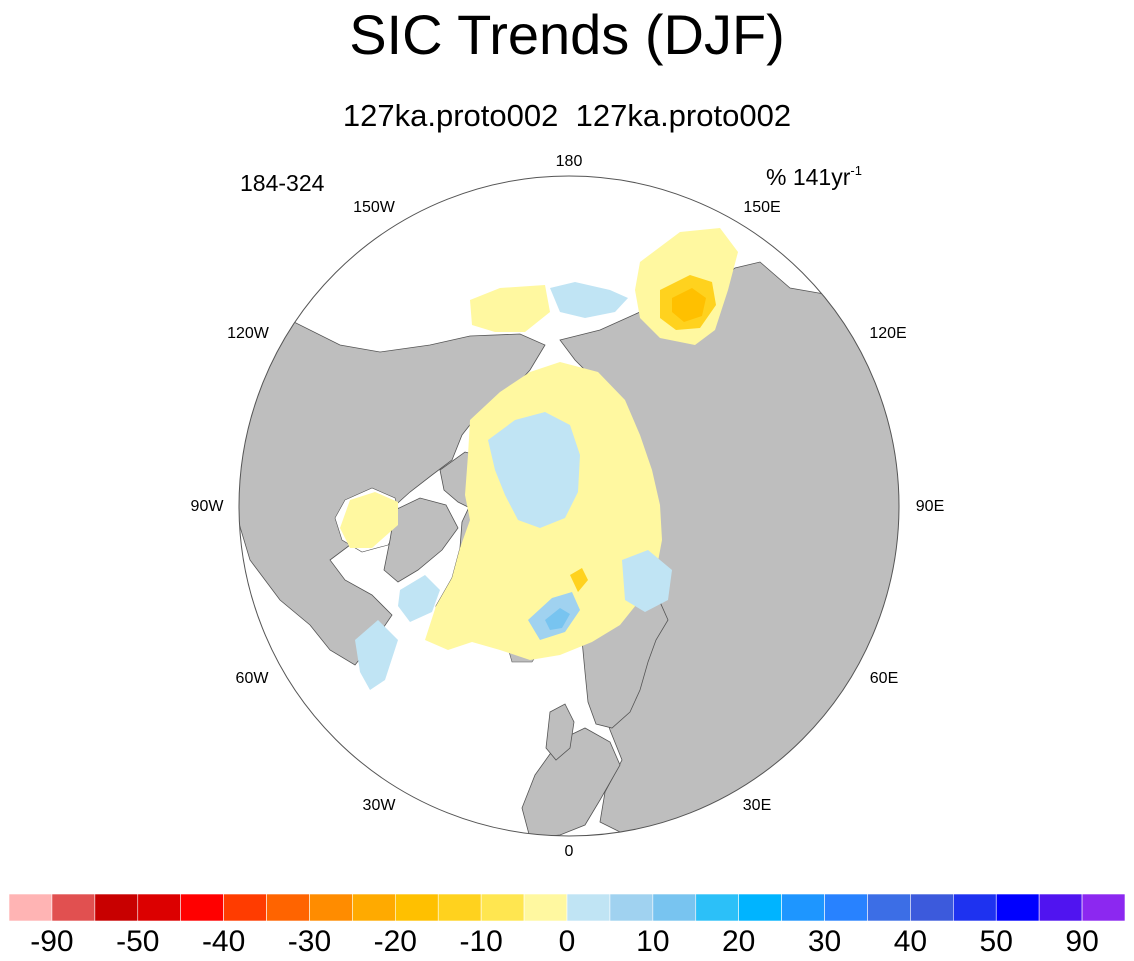  I want to click on land-europe-south, so click(571, 781).